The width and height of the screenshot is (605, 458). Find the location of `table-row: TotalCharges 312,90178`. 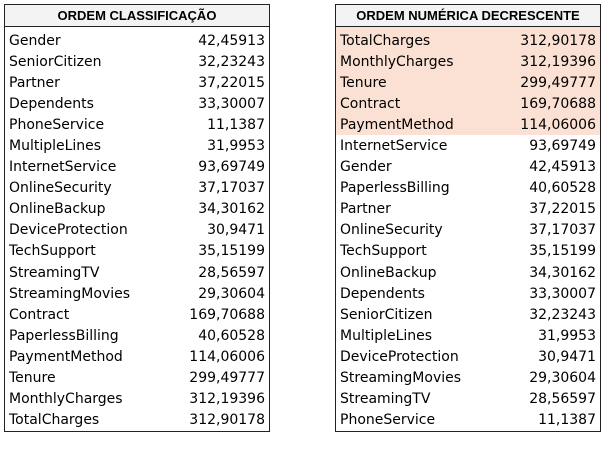

table-row: TotalCharges 312,90178 is located at coordinates (137, 420).